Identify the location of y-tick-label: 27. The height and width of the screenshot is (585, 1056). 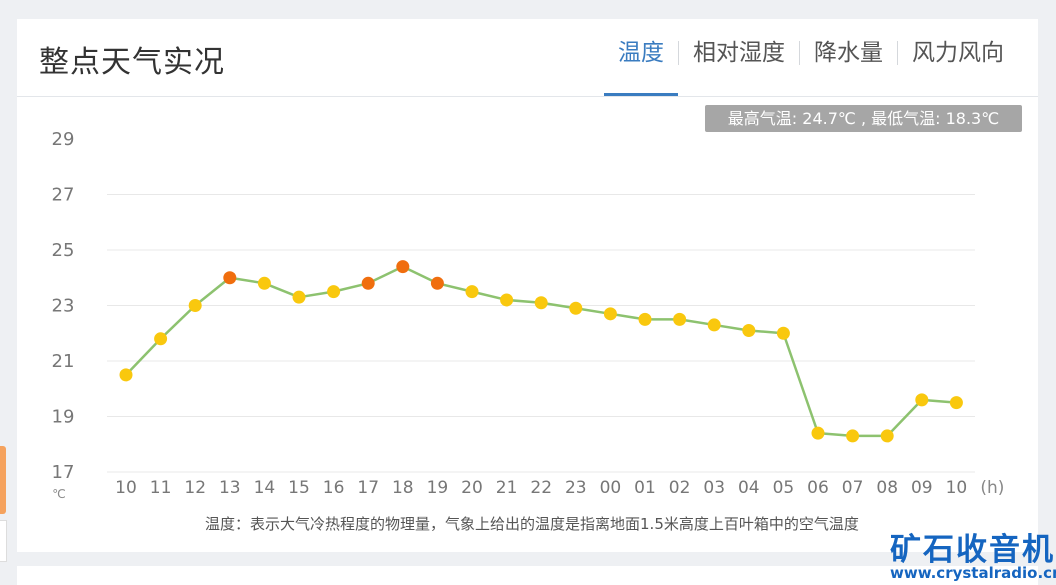
(63, 195).